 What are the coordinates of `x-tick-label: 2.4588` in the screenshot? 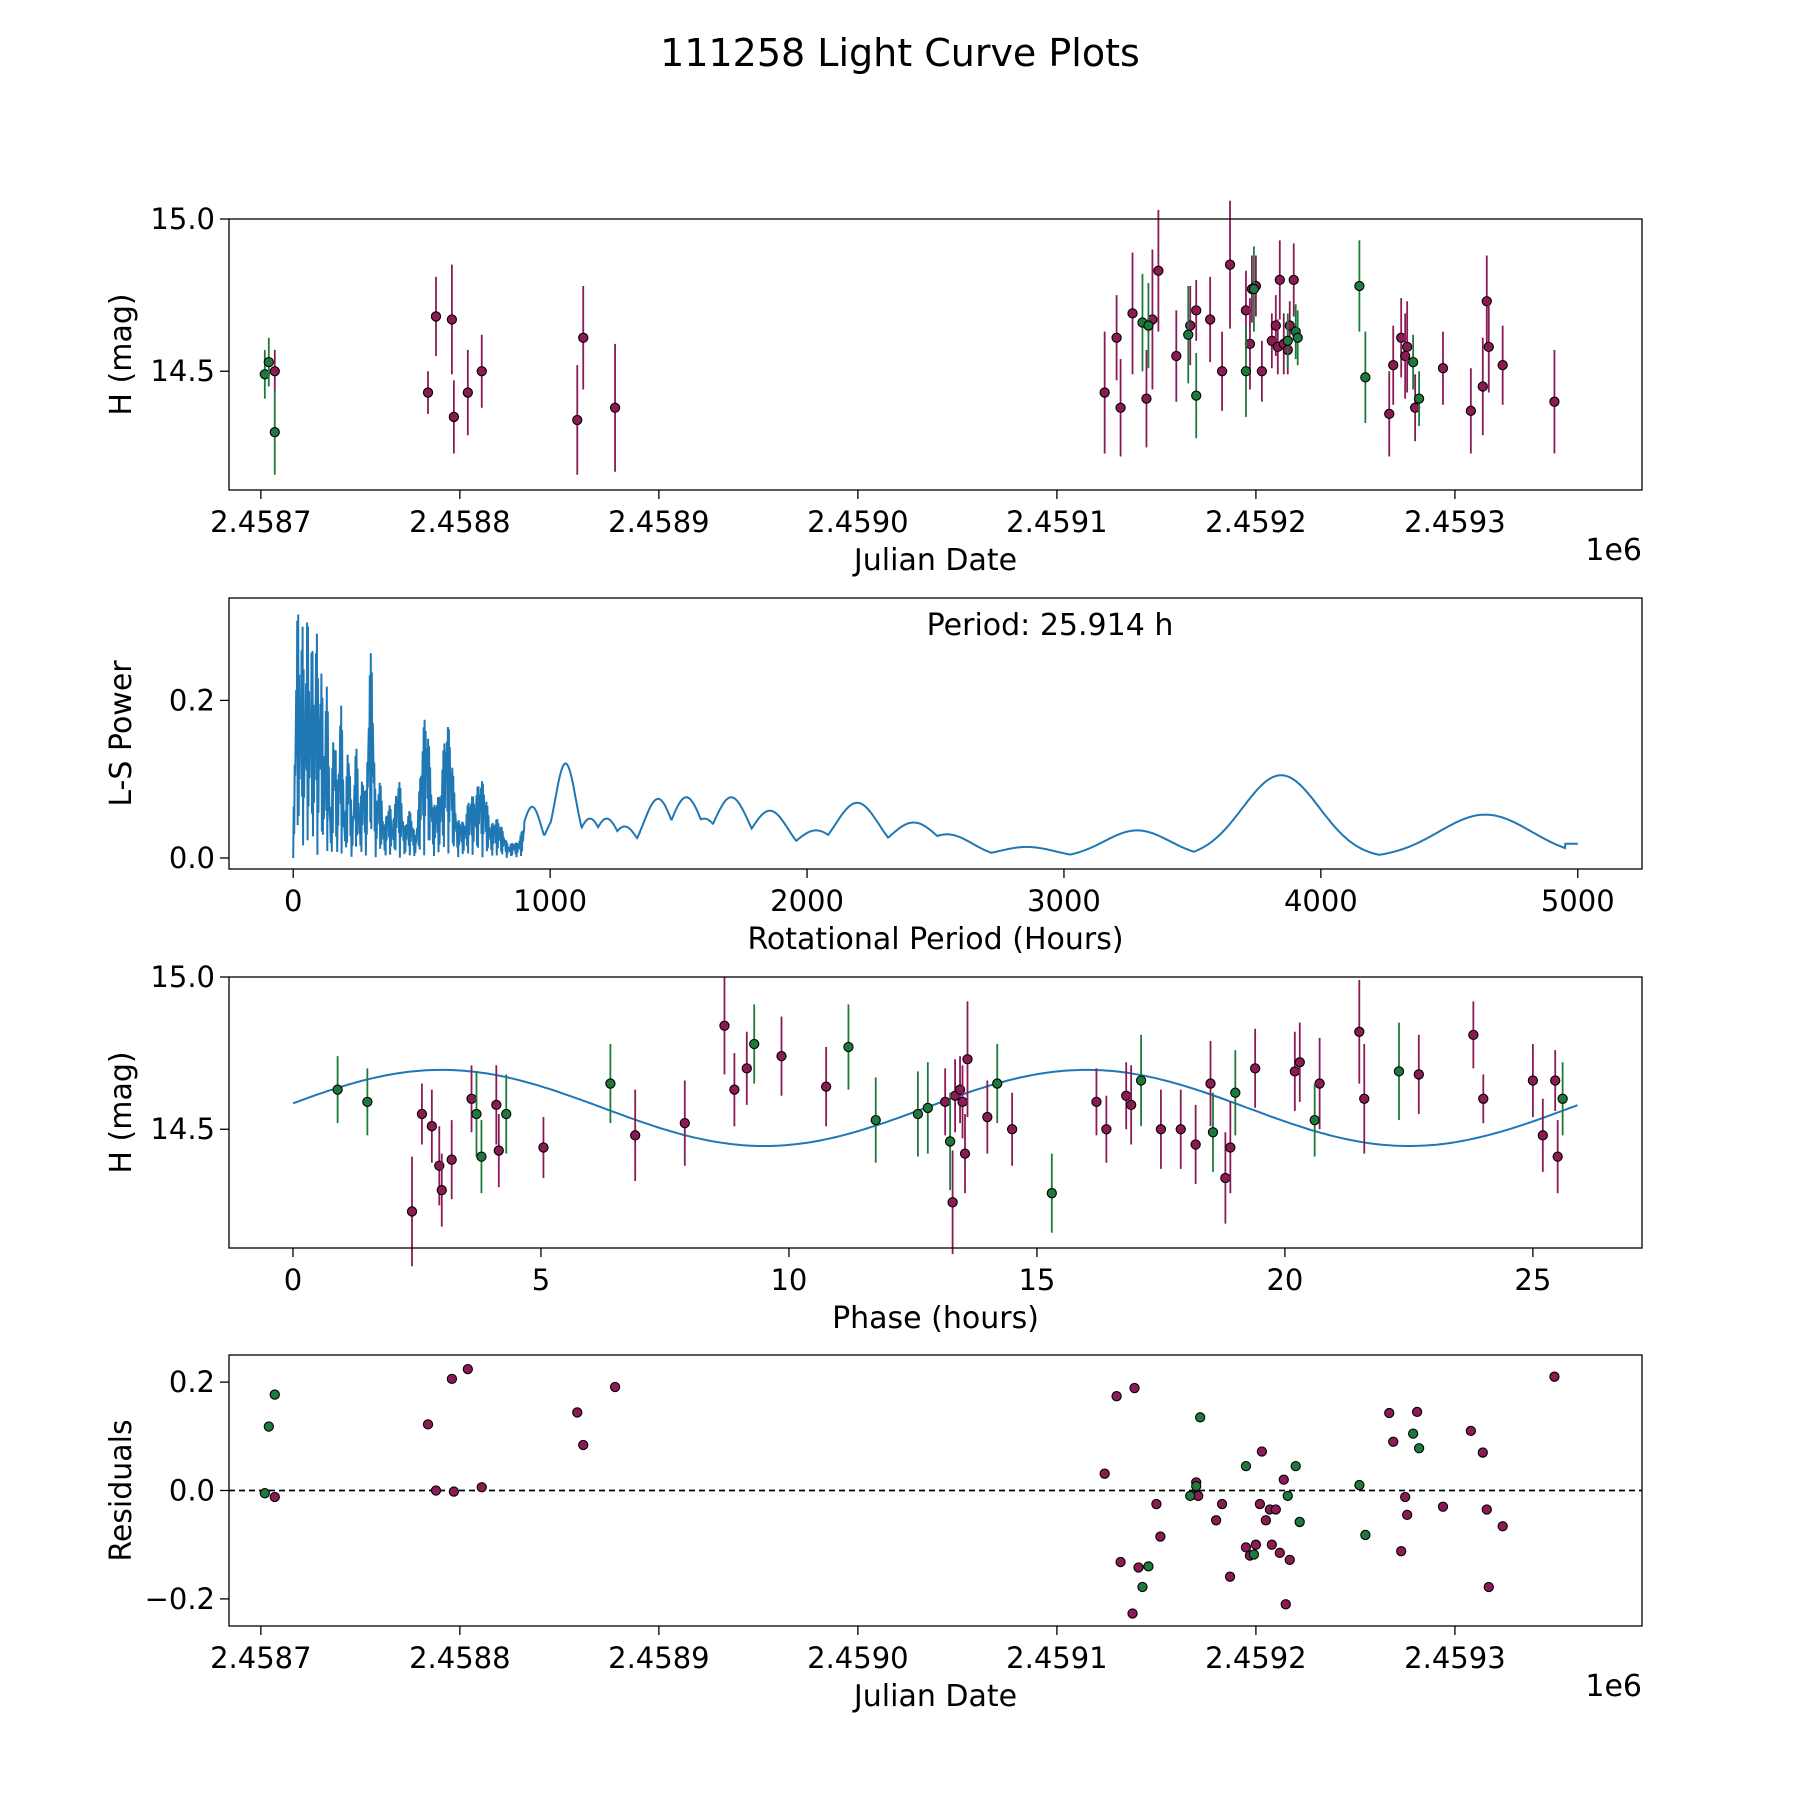 It's located at (459, 1658).